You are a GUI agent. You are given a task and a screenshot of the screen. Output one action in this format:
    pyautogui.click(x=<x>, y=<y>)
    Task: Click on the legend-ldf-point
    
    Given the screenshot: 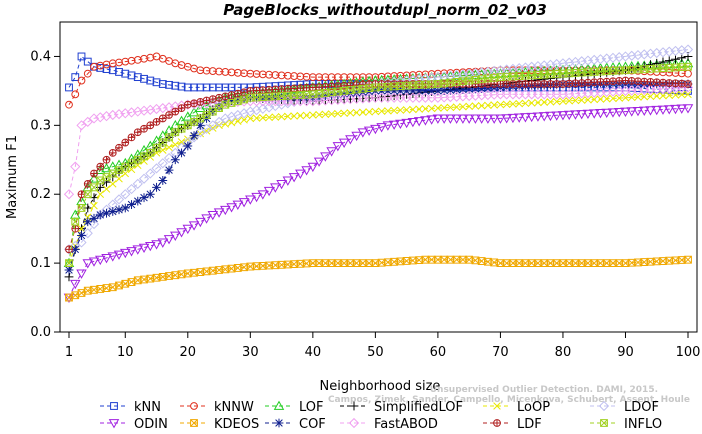 What is the action you would take?
    pyautogui.click(x=497, y=423)
    